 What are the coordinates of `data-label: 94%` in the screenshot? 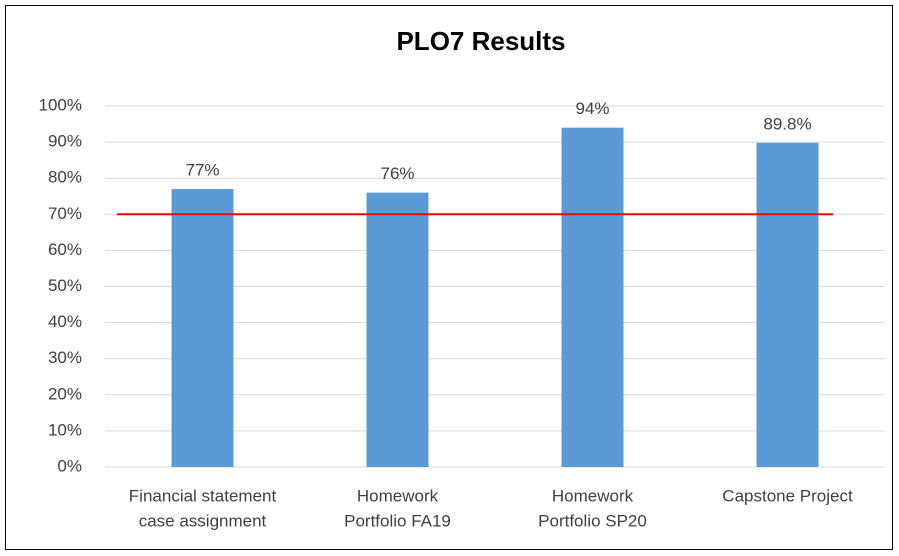 It's located at (592, 108).